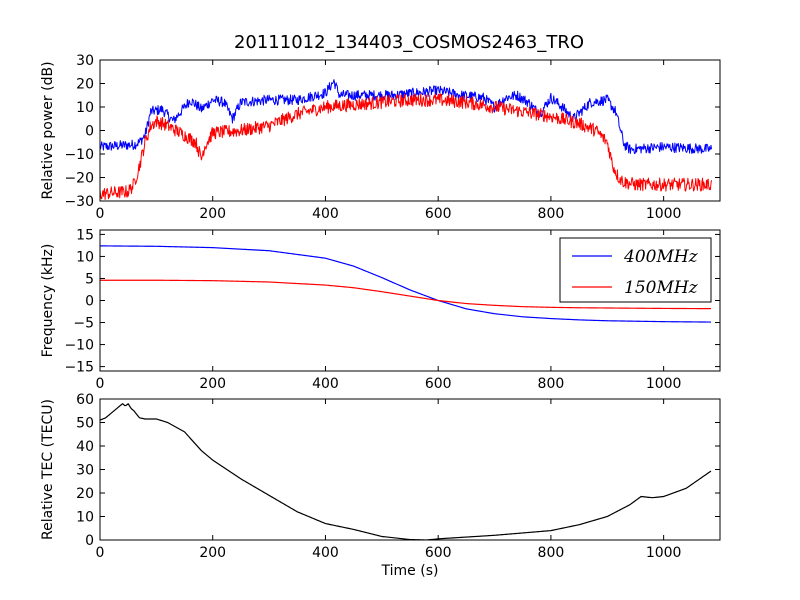  Describe the element at coordinates (661, 288) in the screenshot. I see `legend-label: 150MHz` at that location.